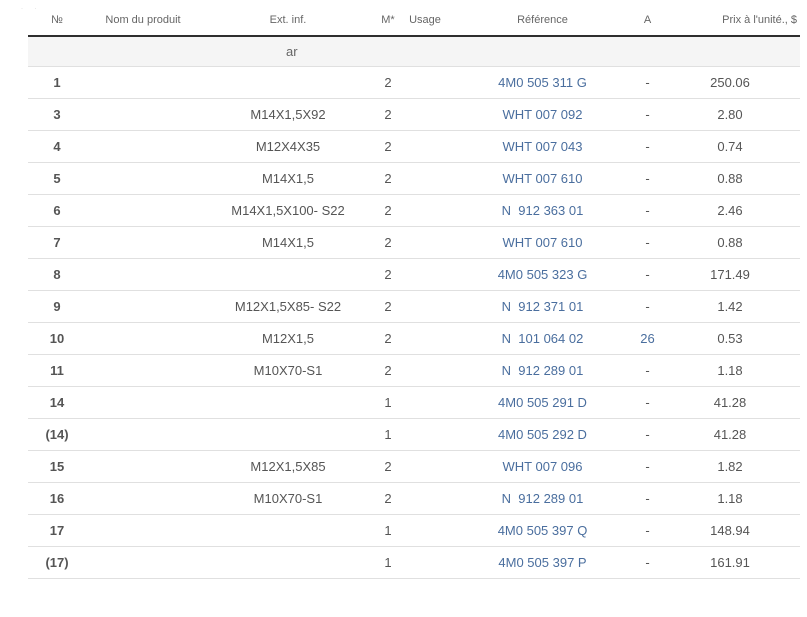 The height and width of the screenshot is (617, 807). I want to click on table-row: 10 M12X1,5 2 N 101 064 02 26 0.53, so click(414, 338).